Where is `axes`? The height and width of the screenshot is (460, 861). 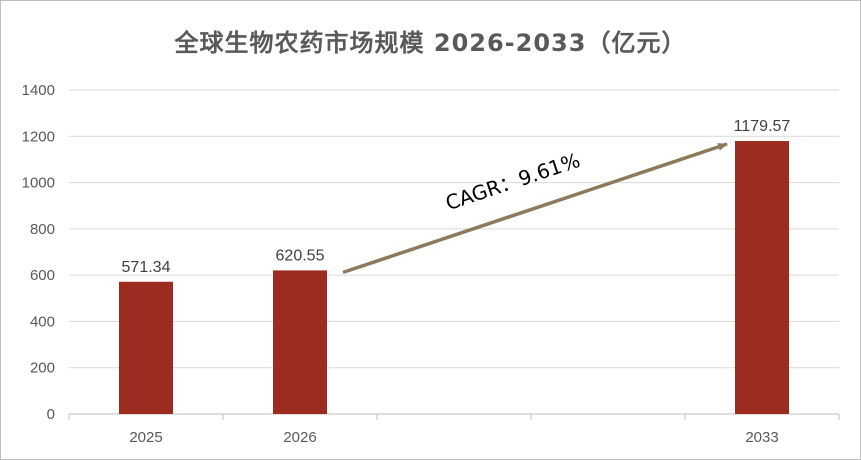
axes is located at coordinates (454, 416).